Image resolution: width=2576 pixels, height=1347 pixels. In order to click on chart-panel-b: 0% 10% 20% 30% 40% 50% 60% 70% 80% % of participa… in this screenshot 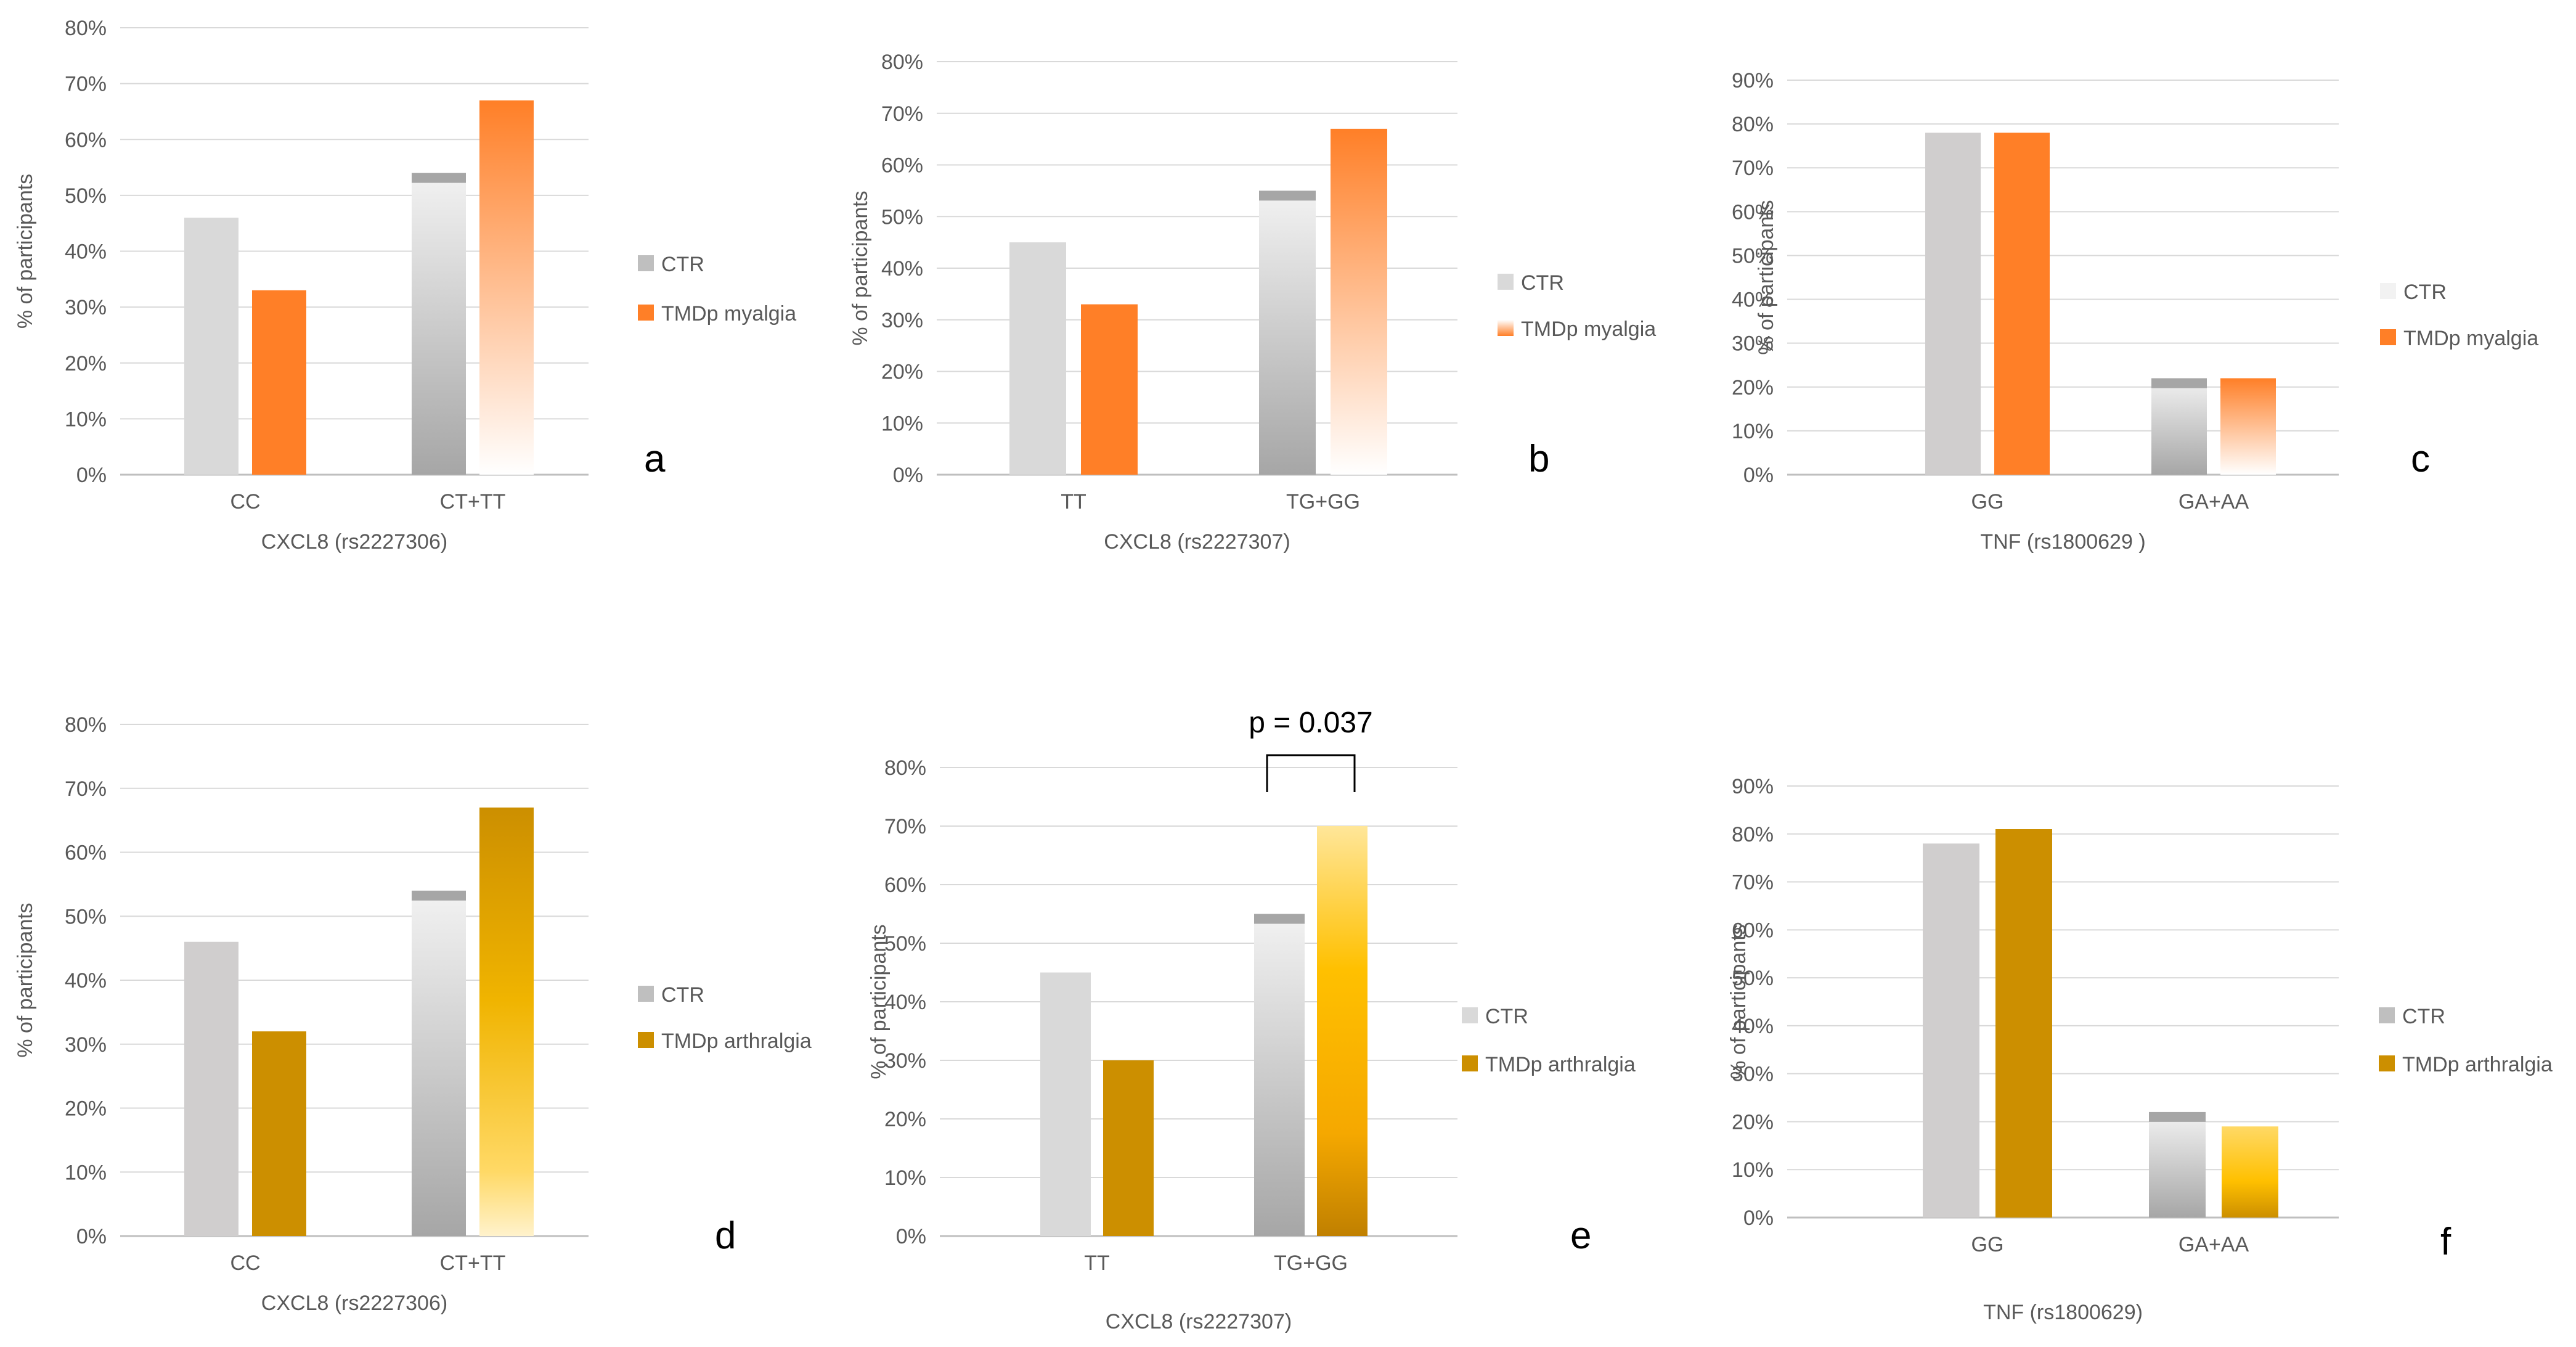, I will do `click(1253, 302)`.